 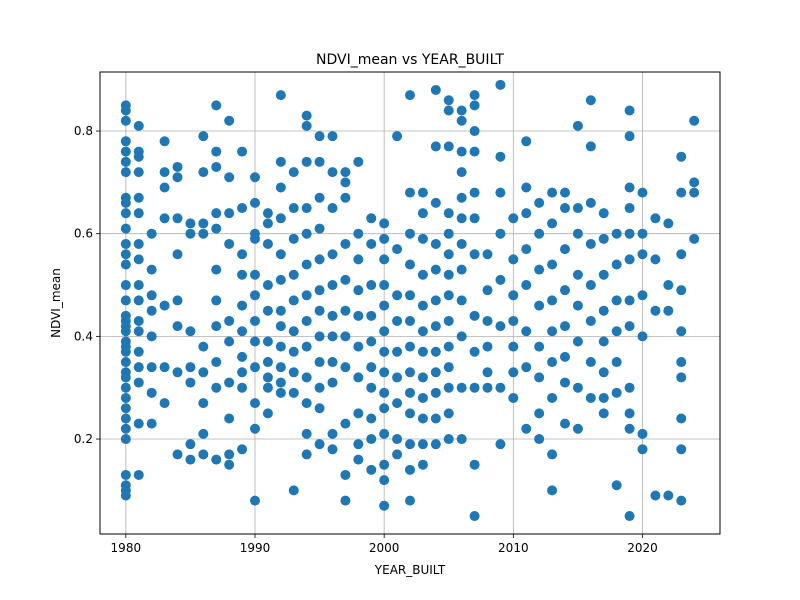 What do you see at coordinates (83, 234) in the screenshot?
I see `y-tick-label: 0.6` at bounding box center [83, 234].